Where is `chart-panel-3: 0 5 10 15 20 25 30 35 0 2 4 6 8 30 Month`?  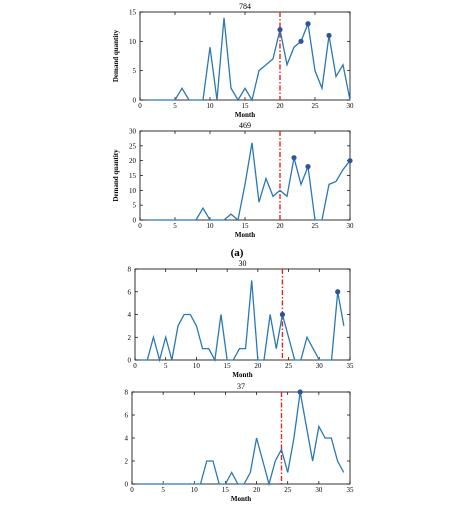 chart-panel-3: 0 5 10 15 20 25 30 35 0 2 4 6 8 30 Month is located at coordinates (241, 319).